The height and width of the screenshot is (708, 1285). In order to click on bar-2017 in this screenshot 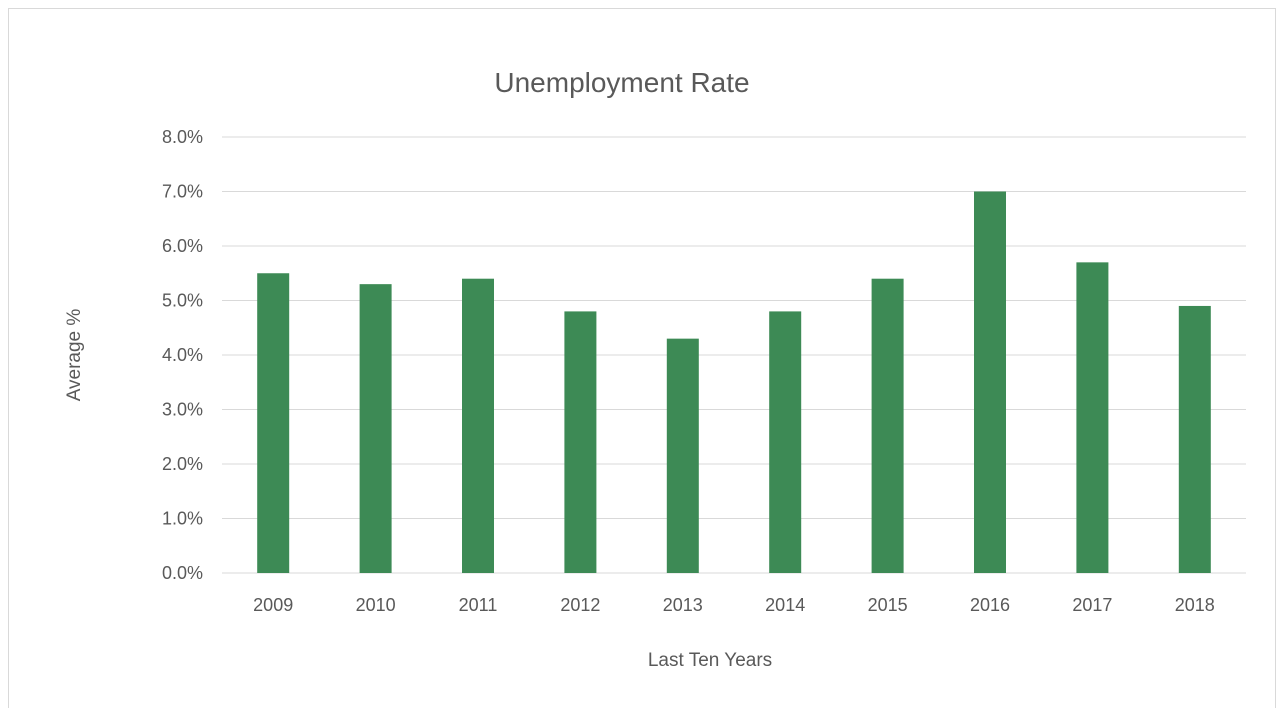, I will do `click(1092, 417)`.